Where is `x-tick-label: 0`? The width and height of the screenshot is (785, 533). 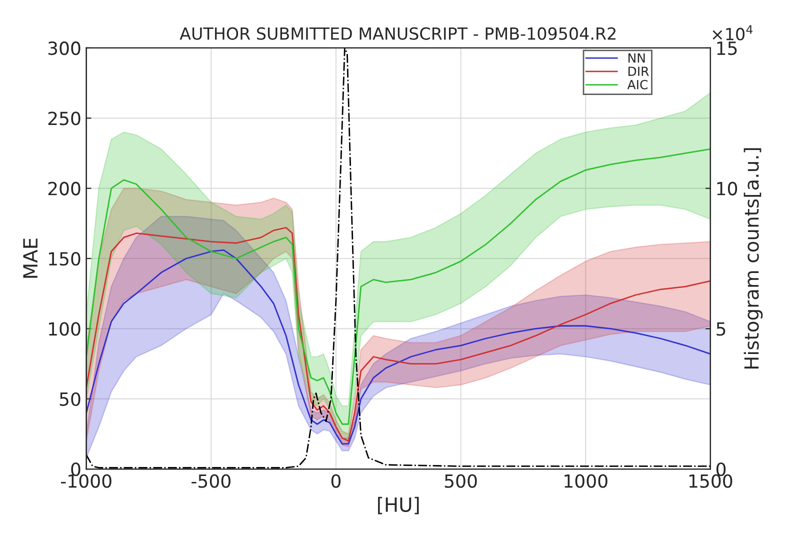
x-tick-label: 0 is located at coordinates (336, 481).